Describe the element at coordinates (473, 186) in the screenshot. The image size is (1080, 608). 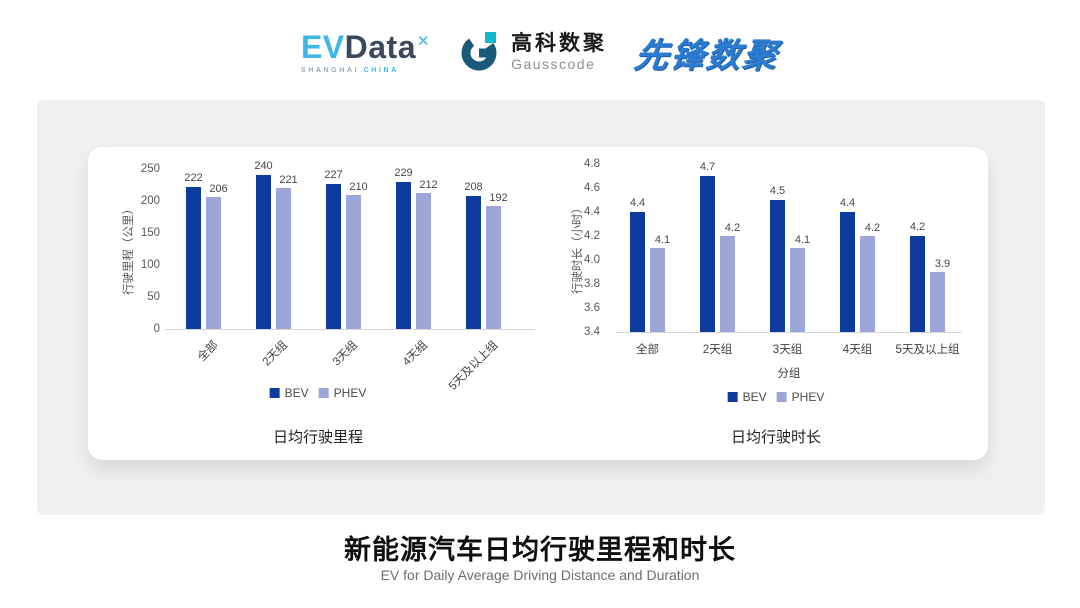
I see `bar-value-label: 208` at that location.